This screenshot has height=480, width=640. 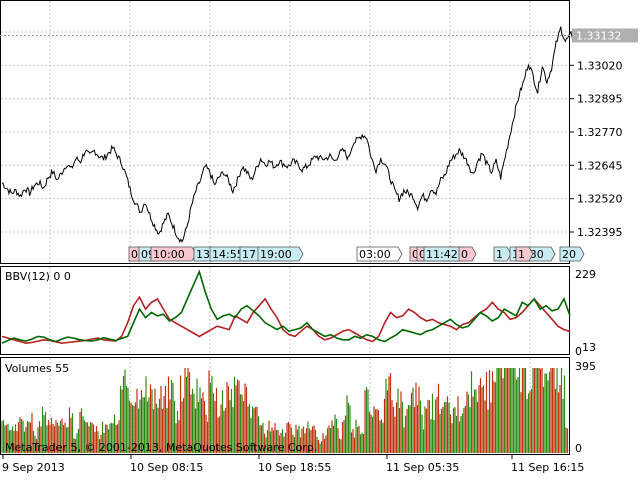 What do you see at coordinates (375, 254) in the screenshot?
I see `session-marker-label: 03:00` at bounding box center [375, 254].